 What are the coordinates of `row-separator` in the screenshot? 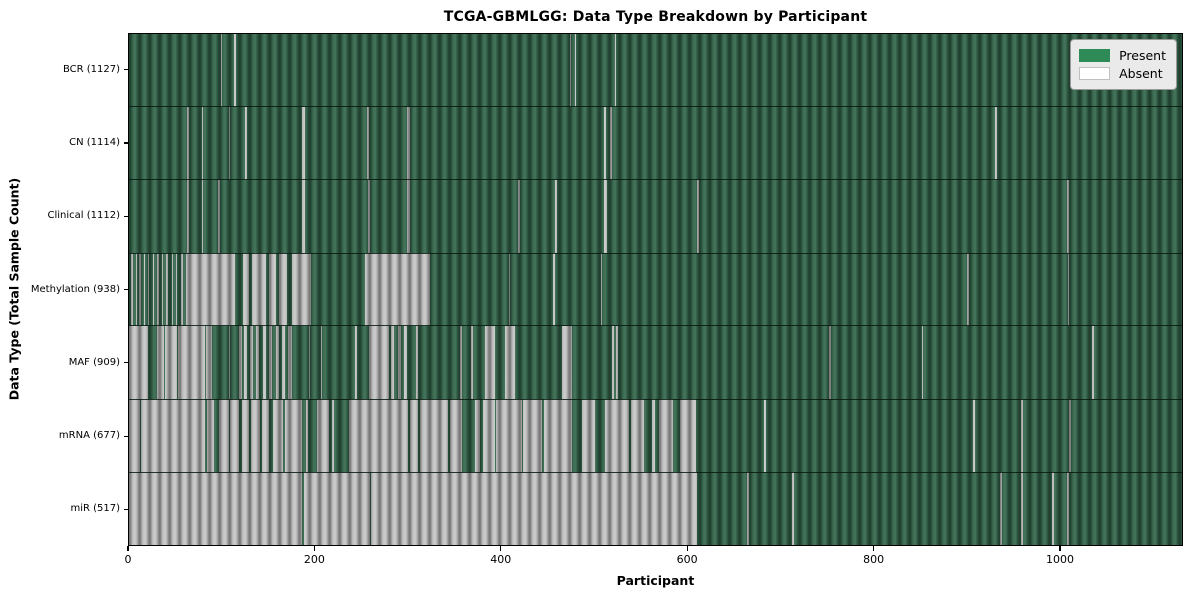 It's located at (655, 399).